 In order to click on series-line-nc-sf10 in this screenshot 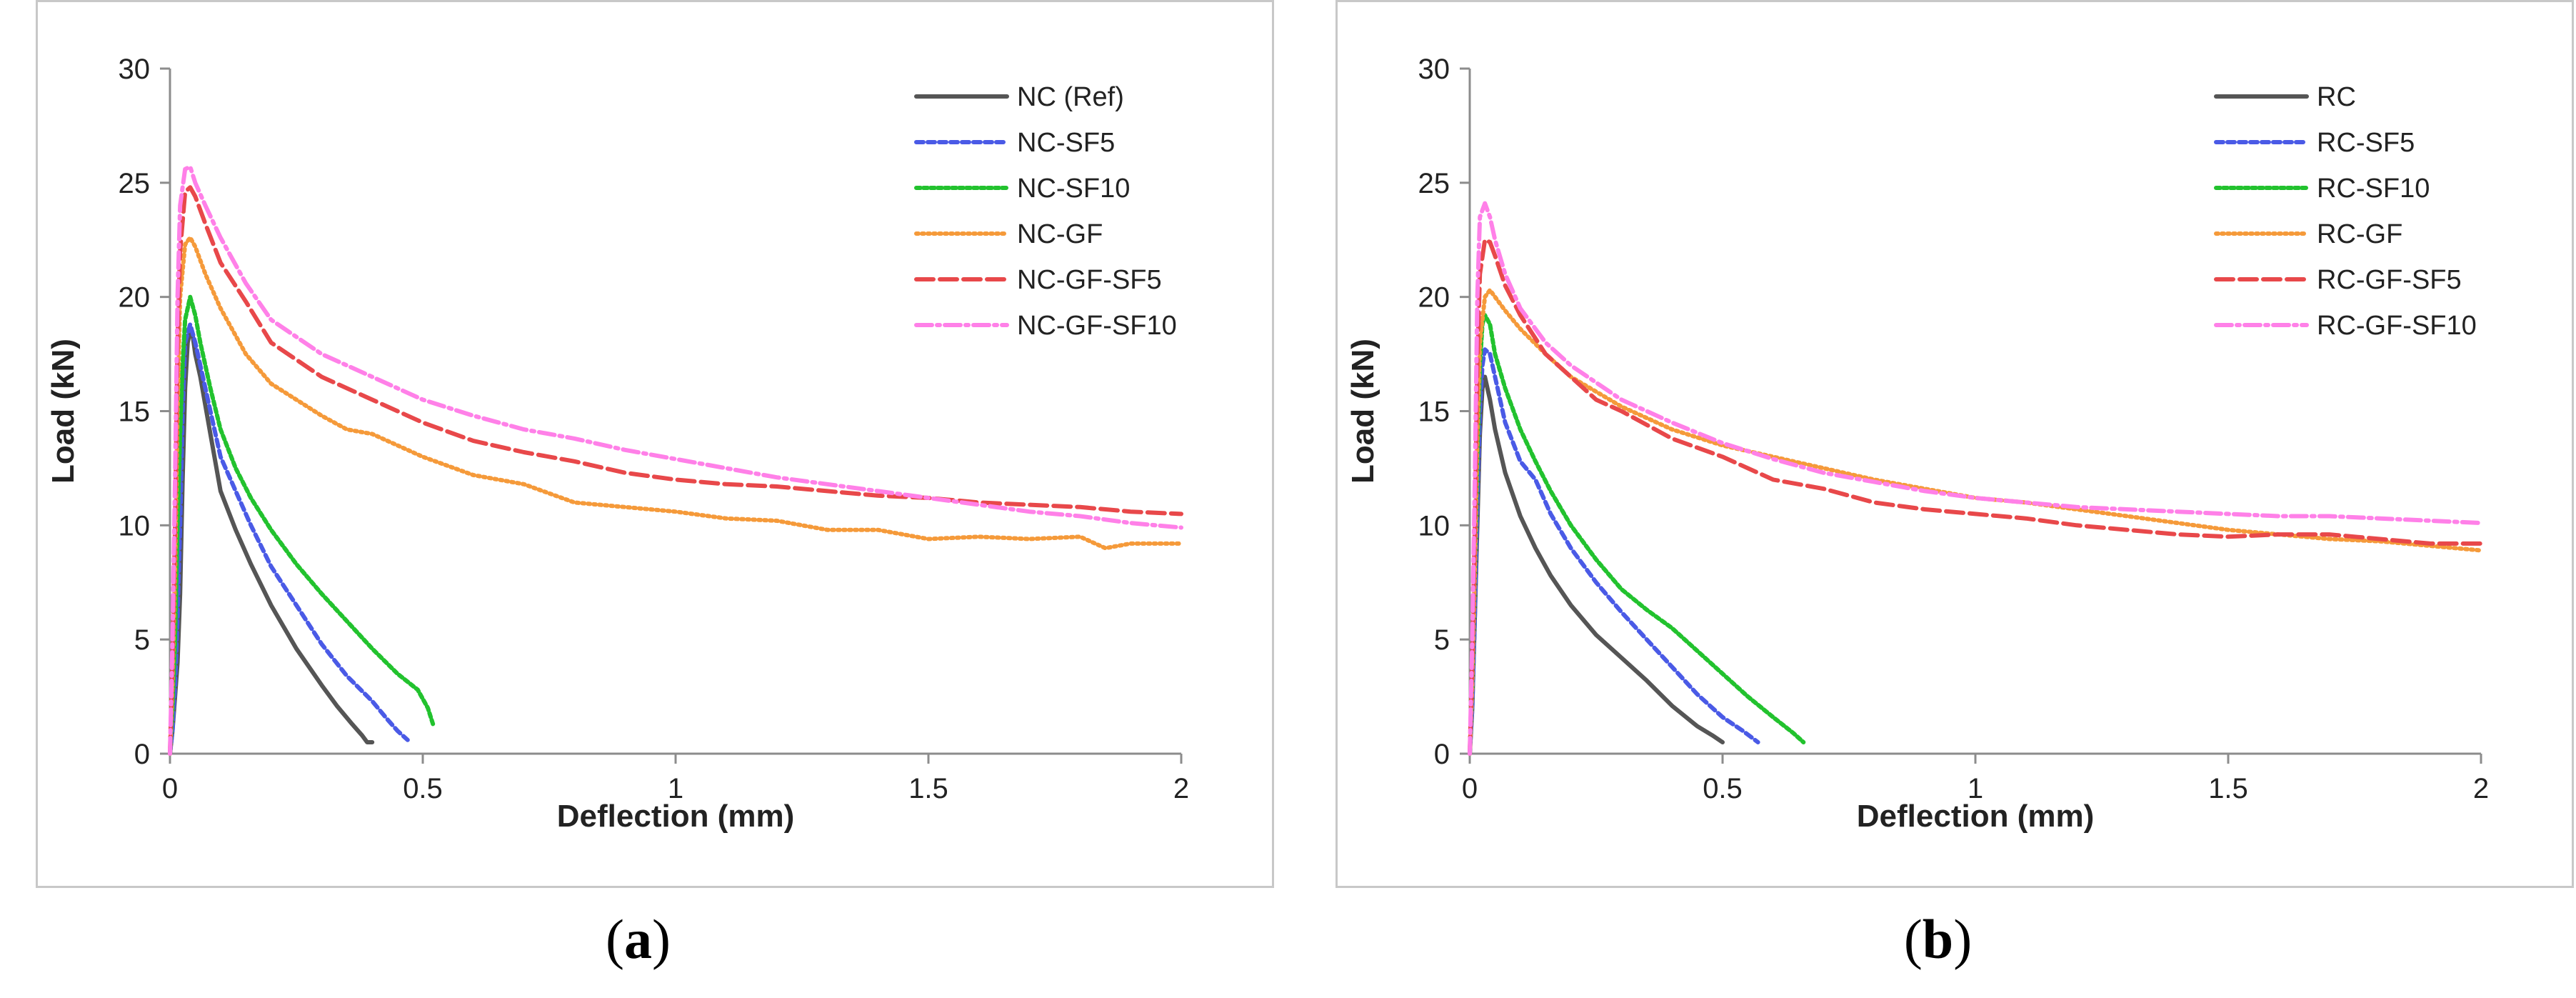, I will do `click(302, 525)`.